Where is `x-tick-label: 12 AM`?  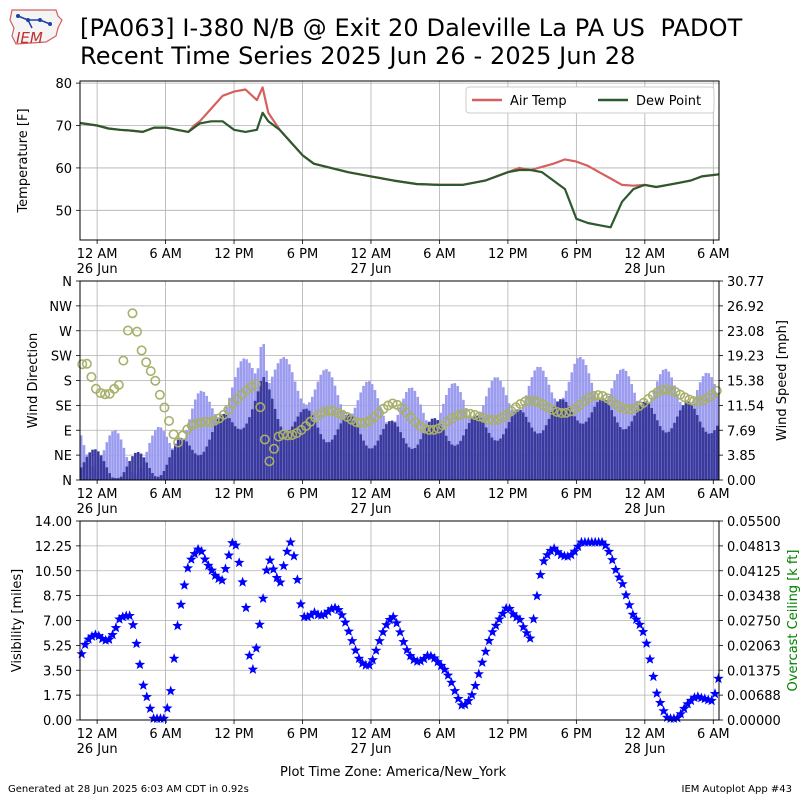
x-tick-label: 12 AM is located at coordinates (371, 254).